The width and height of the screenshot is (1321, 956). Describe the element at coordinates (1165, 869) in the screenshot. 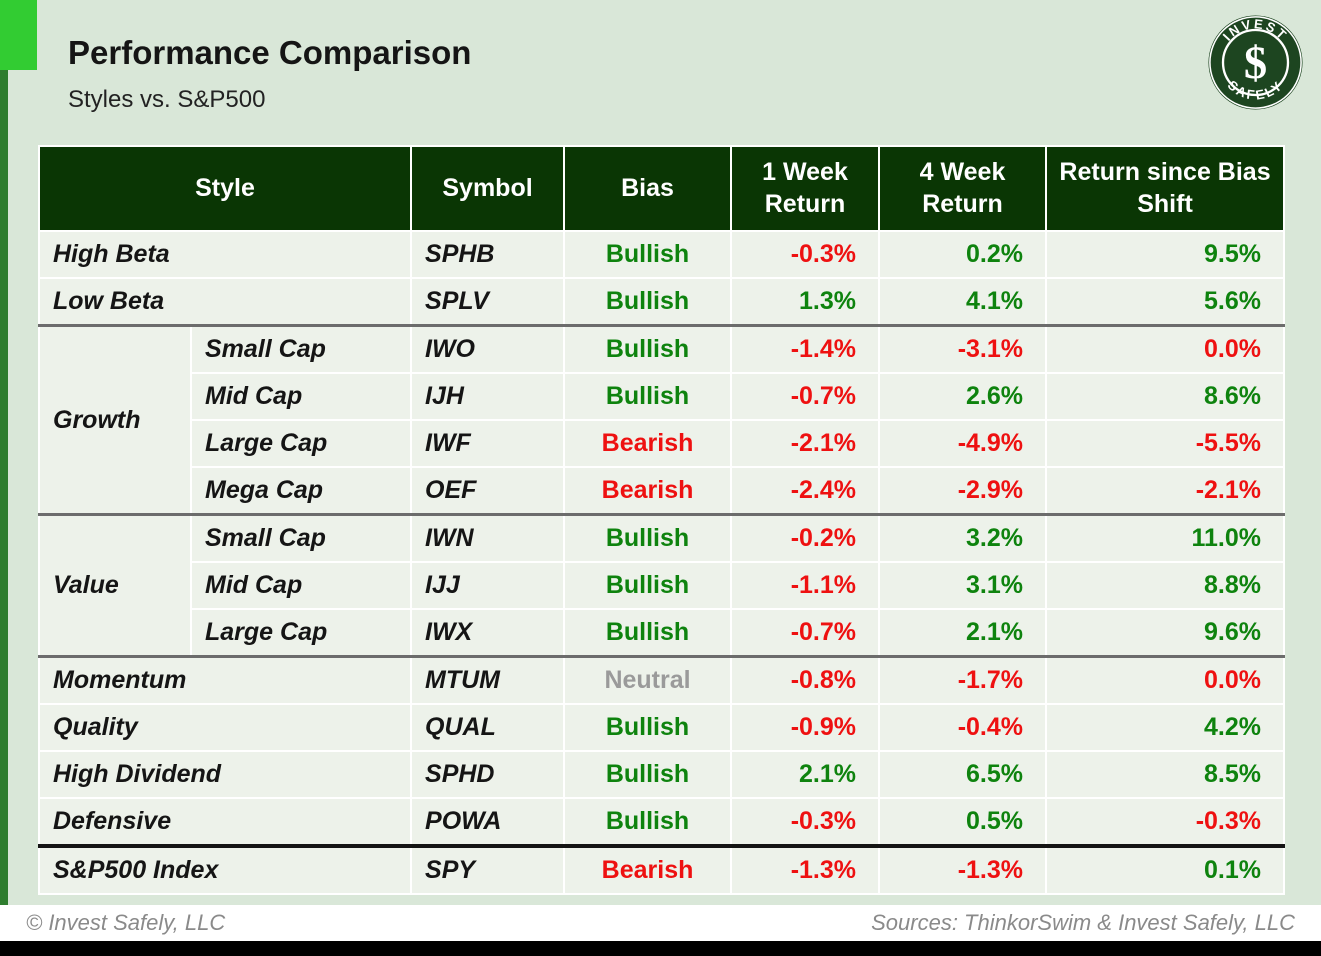

I see `since-cell: 0.1%` at that location.